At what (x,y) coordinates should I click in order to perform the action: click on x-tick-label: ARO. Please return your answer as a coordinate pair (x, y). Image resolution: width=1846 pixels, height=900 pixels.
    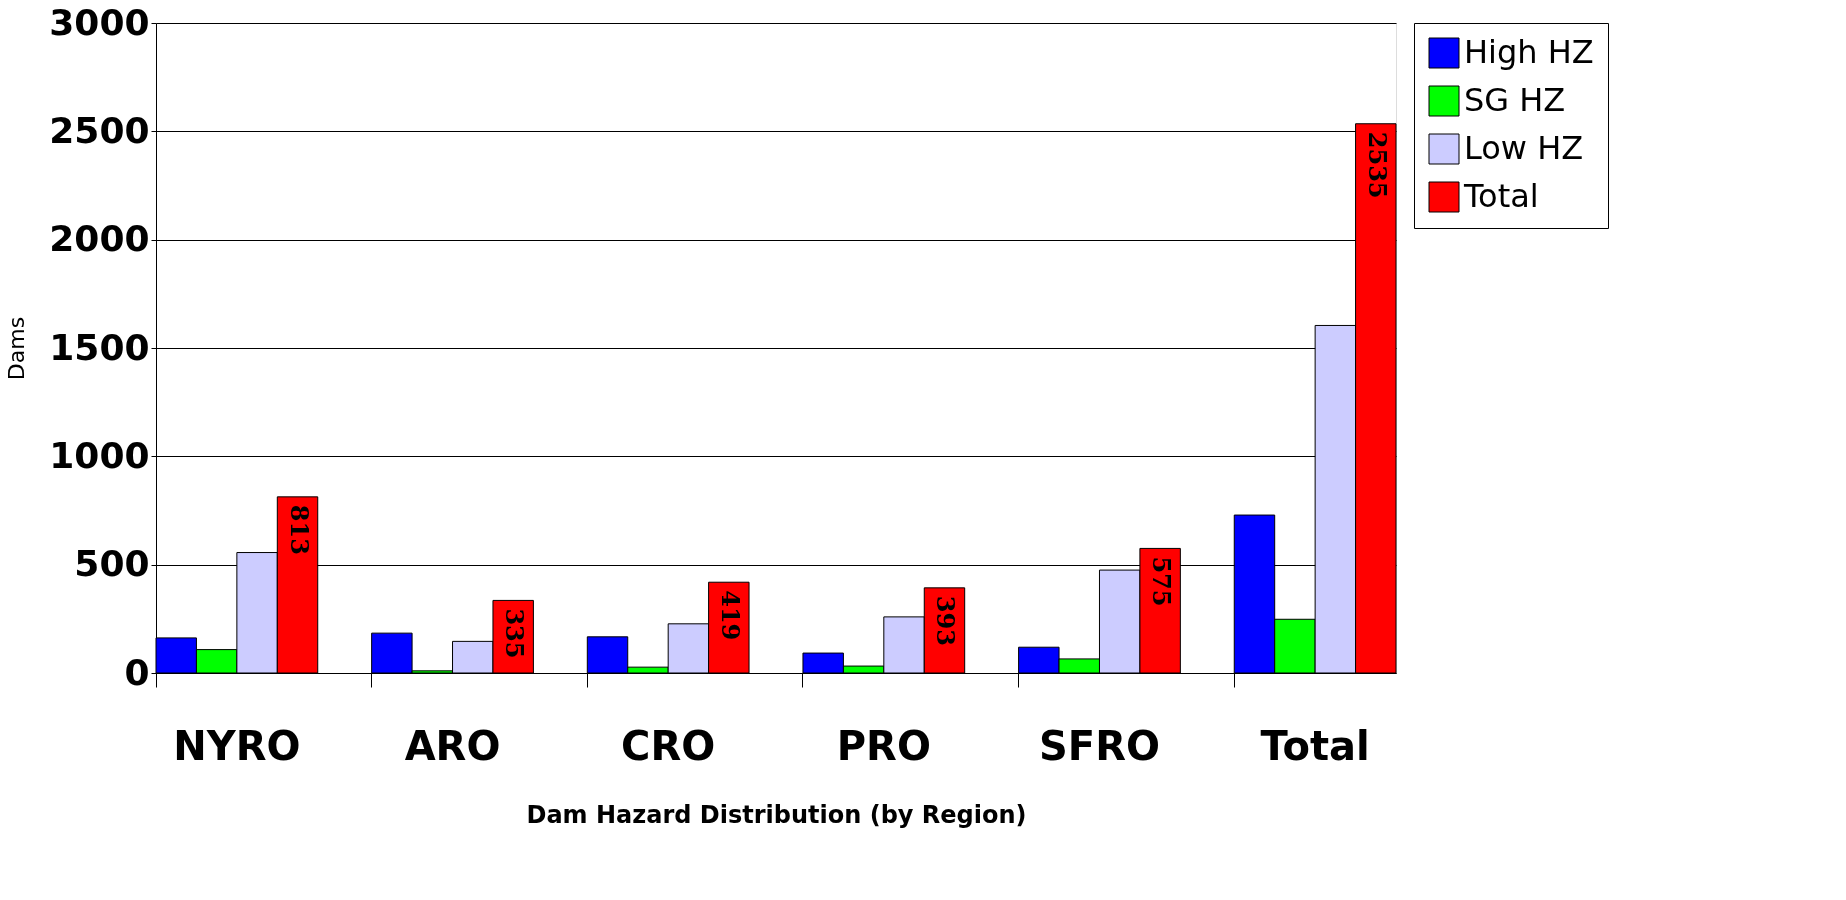
    Looking at the image, I should click on (452, 745).